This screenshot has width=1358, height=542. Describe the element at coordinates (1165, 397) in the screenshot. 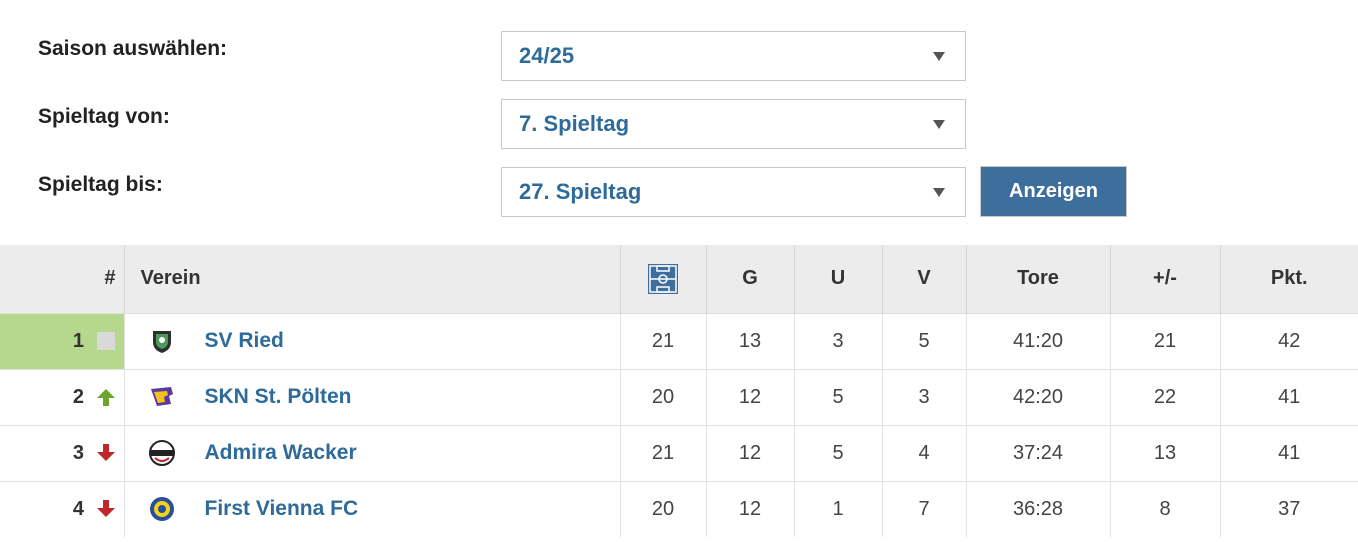

I see `diff-cell: 22` at that location.